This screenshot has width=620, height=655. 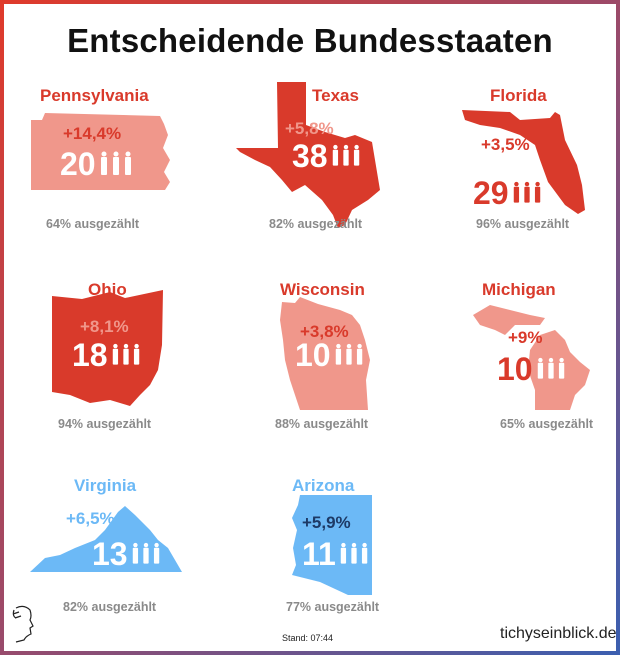 I want to click on counted-michigan: 65% ausgezählt, so click(x=547, y=424).